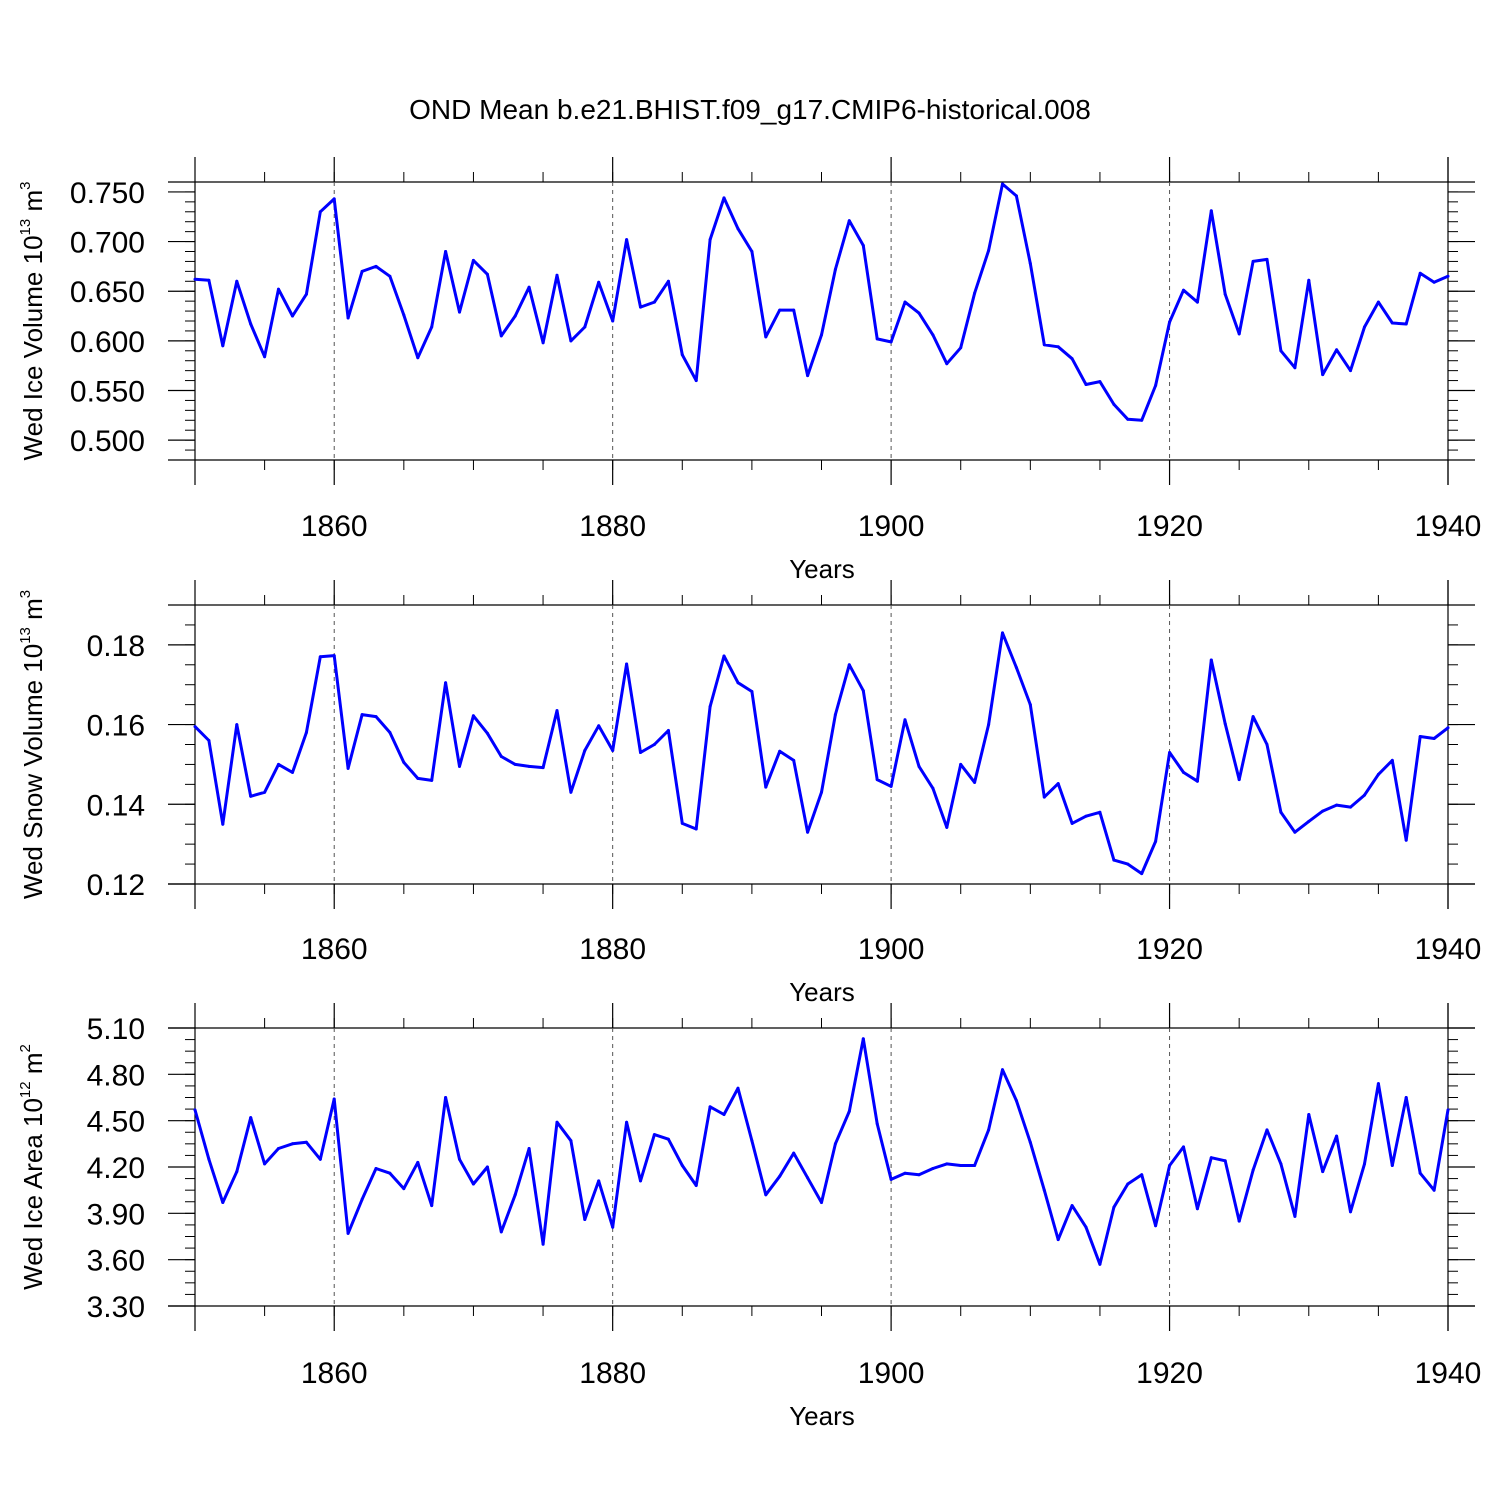 The width and height of the screenshot is (1500, 1500). Describe the element at coordinates (1448, 949) in the screenshot. I see `snow-volume-x-tick-label: 1940` at that location.